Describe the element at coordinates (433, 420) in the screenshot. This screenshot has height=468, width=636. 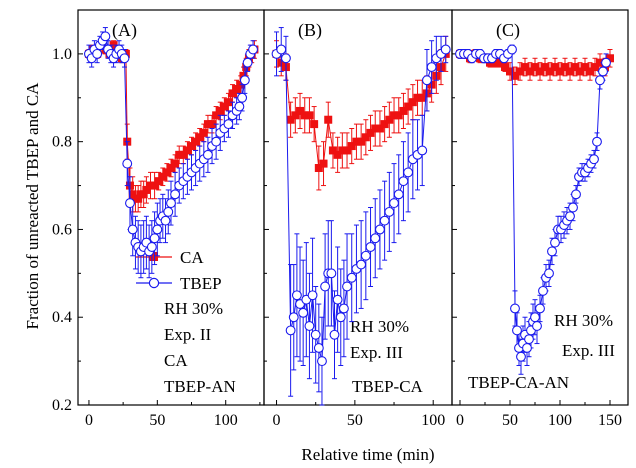
I see `panel-b-xtick-label: 100` at that location.